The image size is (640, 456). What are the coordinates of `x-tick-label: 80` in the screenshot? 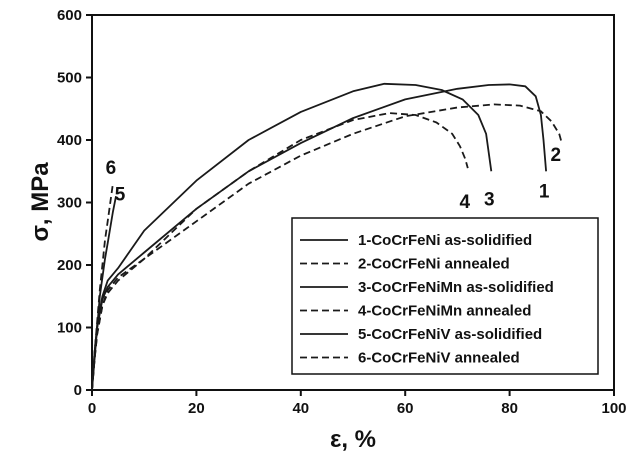 It's located at (509, 408).